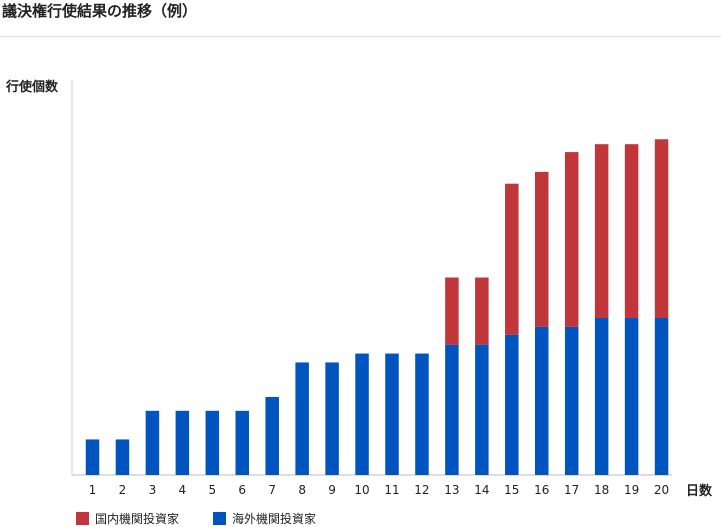 The height and width of the screenshot is (527, 721). Describe the element at coordinates (511, 490) in the screenshot. I see `x-tick-label: 15` at that location.